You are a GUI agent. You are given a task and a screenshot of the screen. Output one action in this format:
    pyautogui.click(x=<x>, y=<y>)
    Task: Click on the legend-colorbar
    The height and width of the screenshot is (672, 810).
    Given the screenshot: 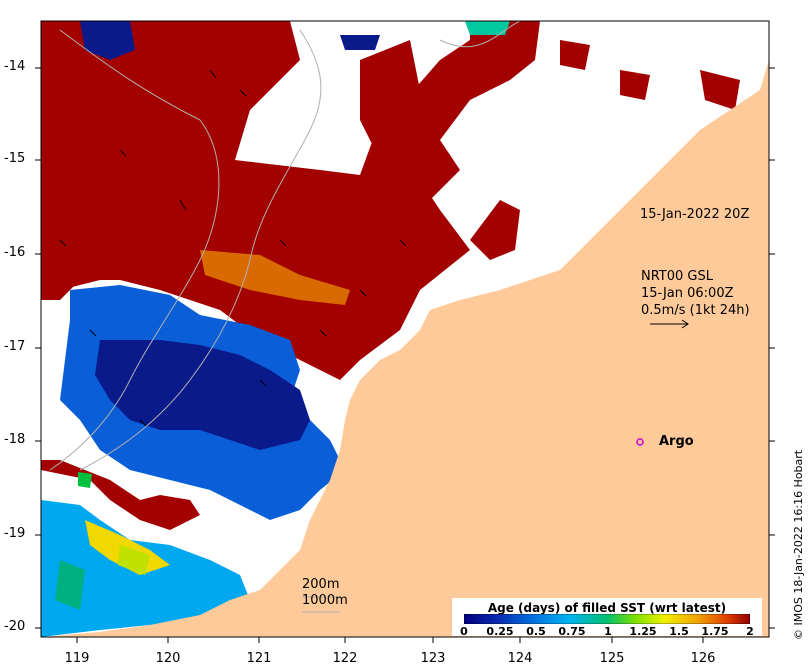 What is the action you would take?
    pyautogui.click(x=607, y=619)
    